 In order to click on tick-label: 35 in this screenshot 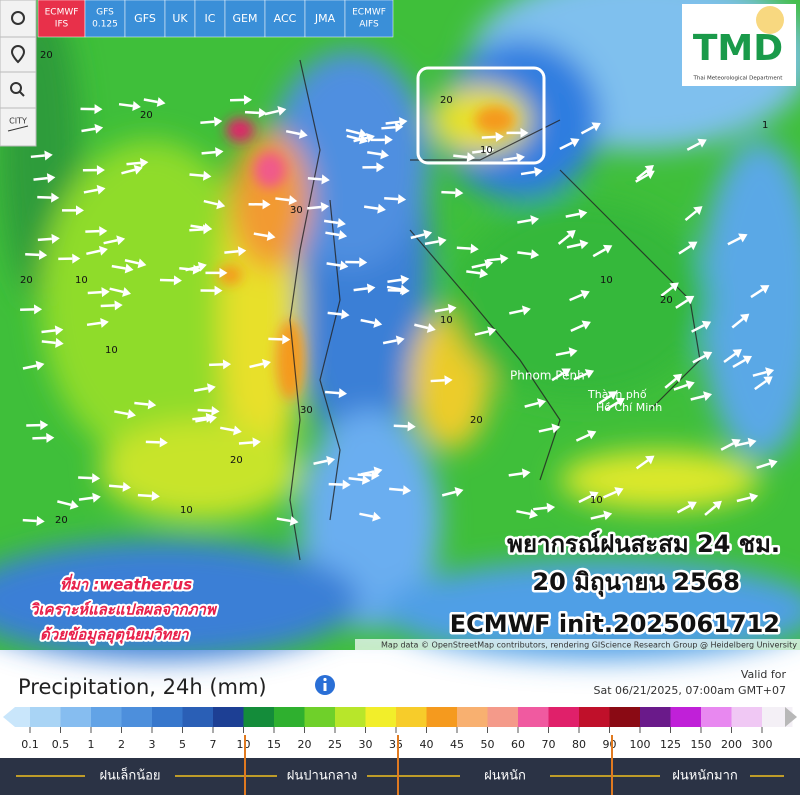, I will do `click(396, 744)`.